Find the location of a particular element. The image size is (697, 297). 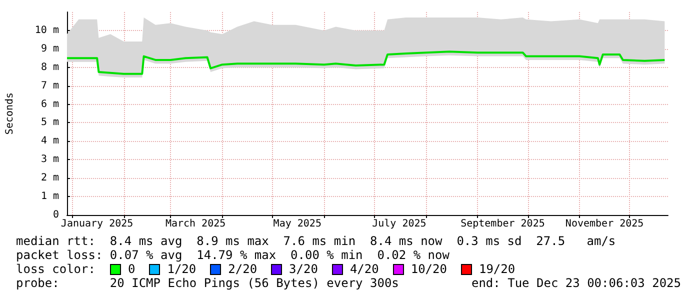

y-tick-label: 10 m is located at coordinates (46, 30).